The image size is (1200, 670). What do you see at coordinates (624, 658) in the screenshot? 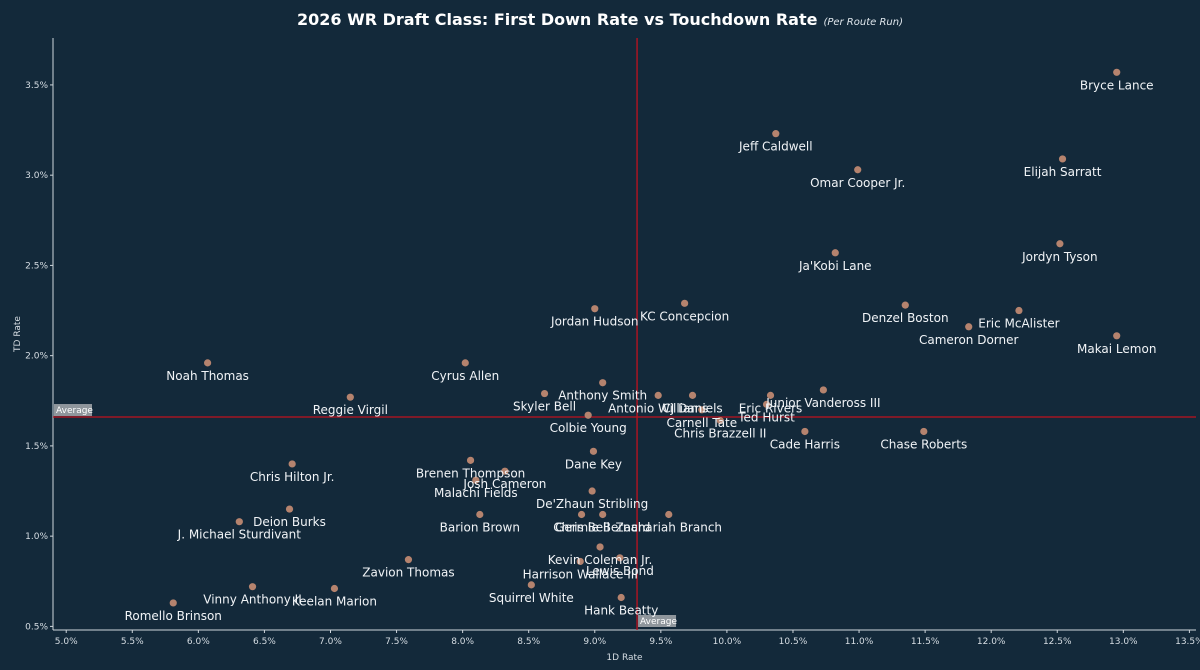
I see `x-axis-label: 1D Rate` at bounding box center [624, 658].